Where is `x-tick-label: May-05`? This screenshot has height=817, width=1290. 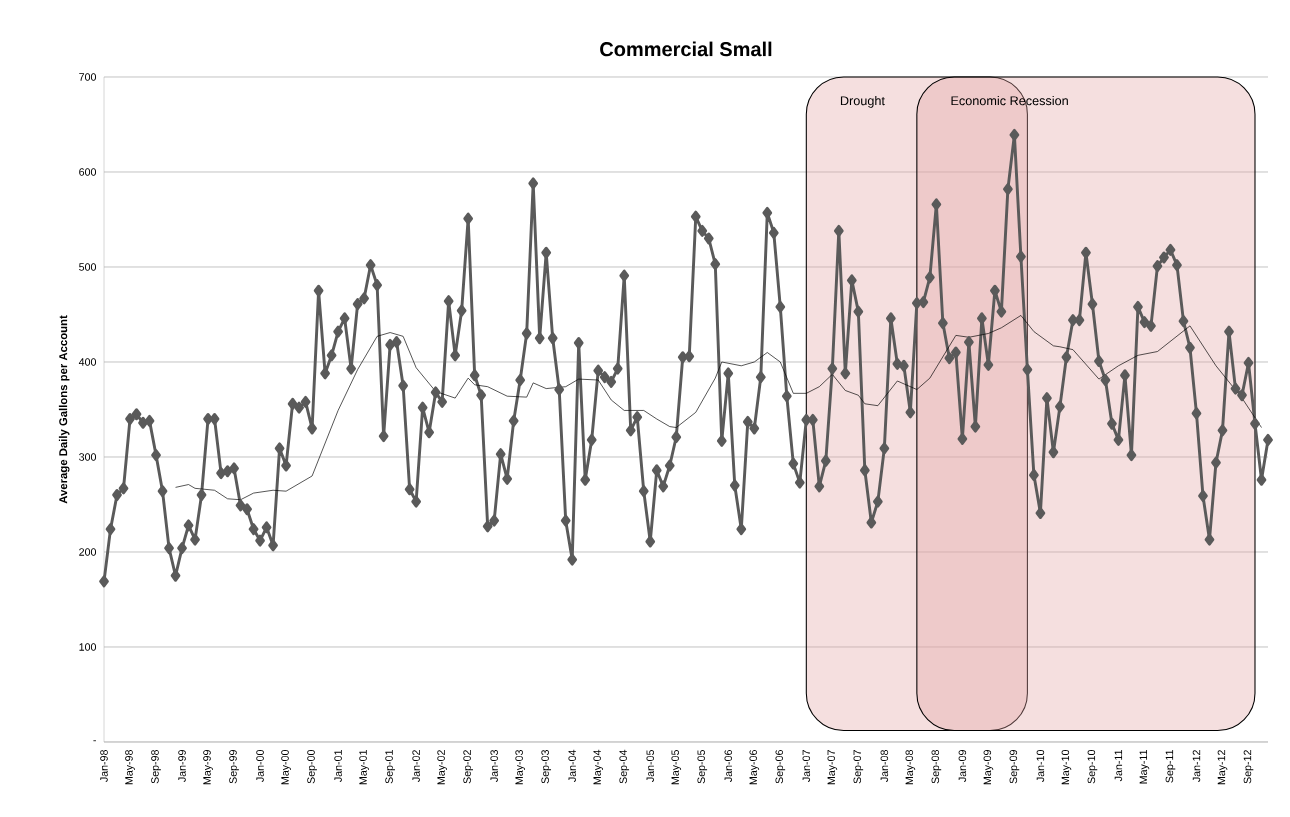
x-tick-label: May-05 is located at coordinates (676, 767).